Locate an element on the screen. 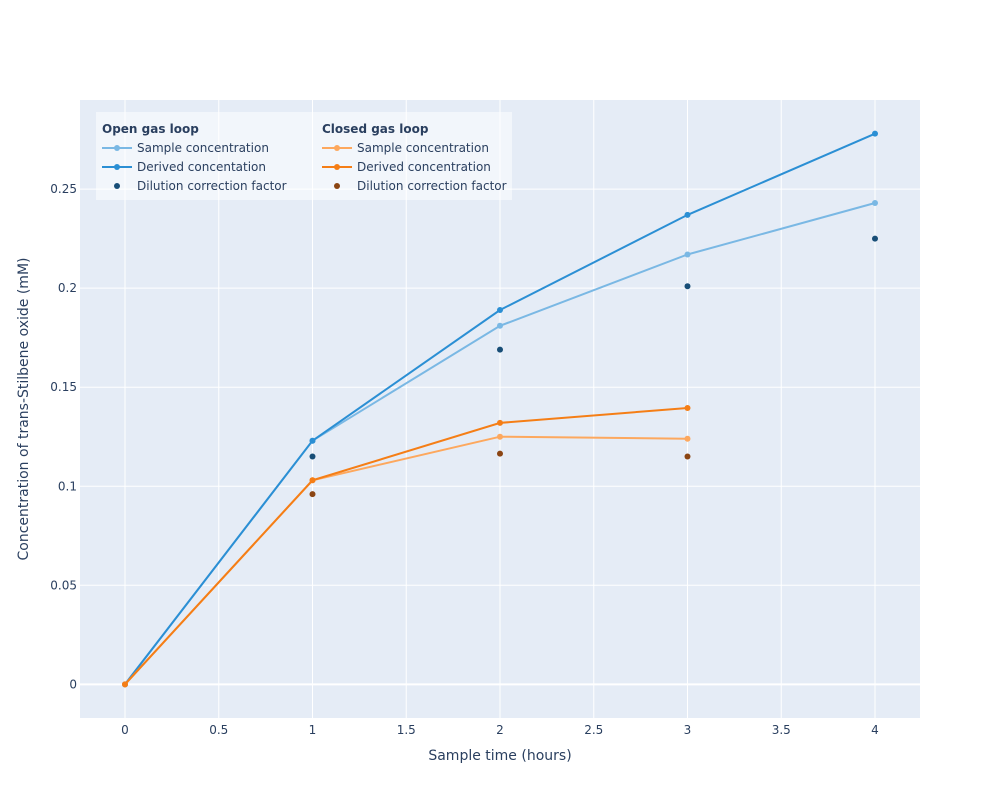 This screenshot has height=800, width=1000. x-tick-label: 1 is located at coordinates (313, 730).